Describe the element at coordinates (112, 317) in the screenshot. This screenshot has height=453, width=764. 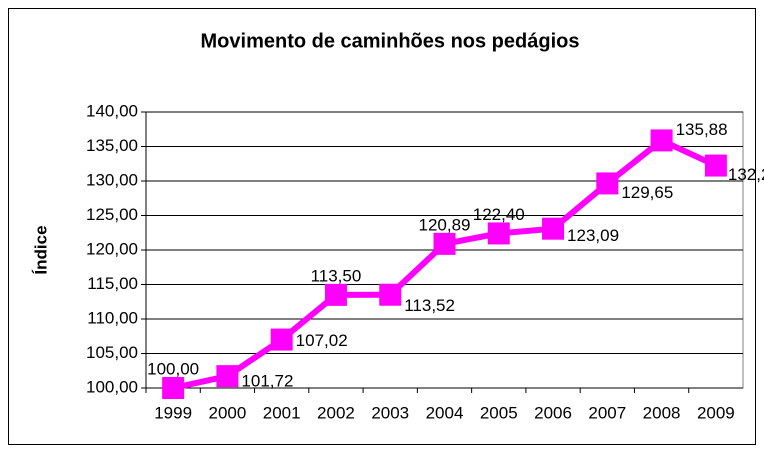
I see `y-tick-label: 110,00` at that location.